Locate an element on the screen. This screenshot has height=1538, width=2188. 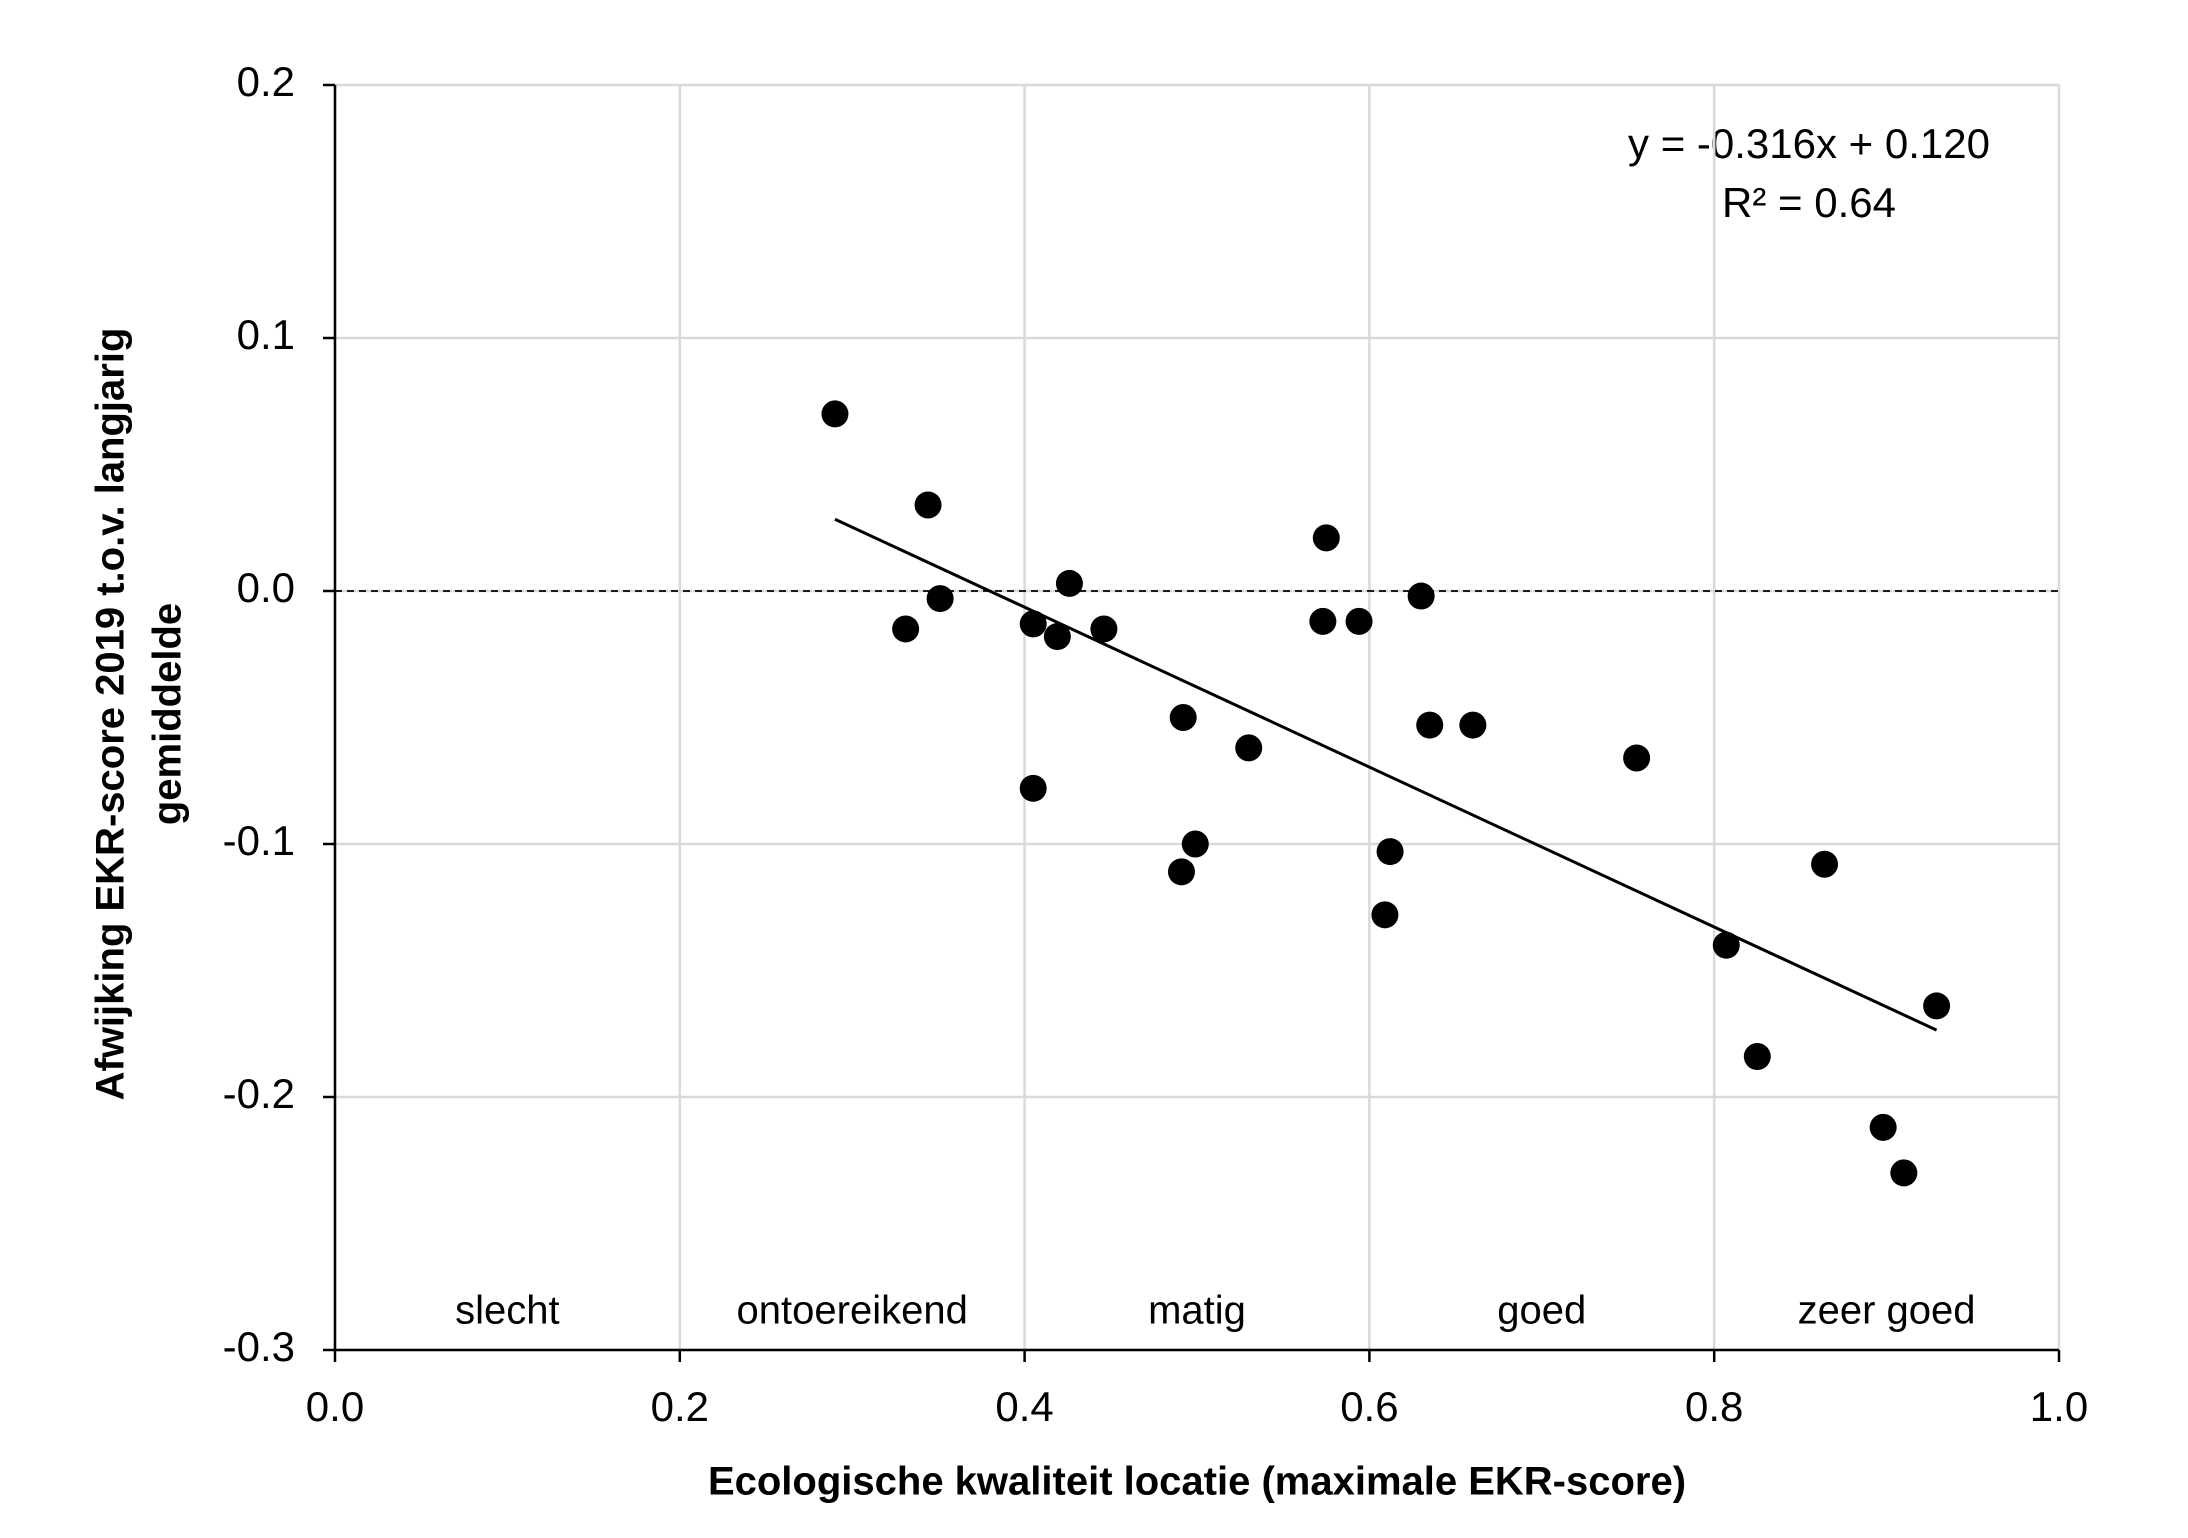
y-tick-label: 0.1 is located at coordinates (266, 334).